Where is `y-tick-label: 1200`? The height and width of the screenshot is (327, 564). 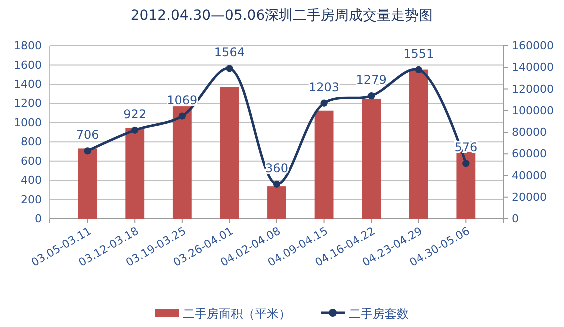
y-tick-label: 1200 is located at coordinates (28, 103).